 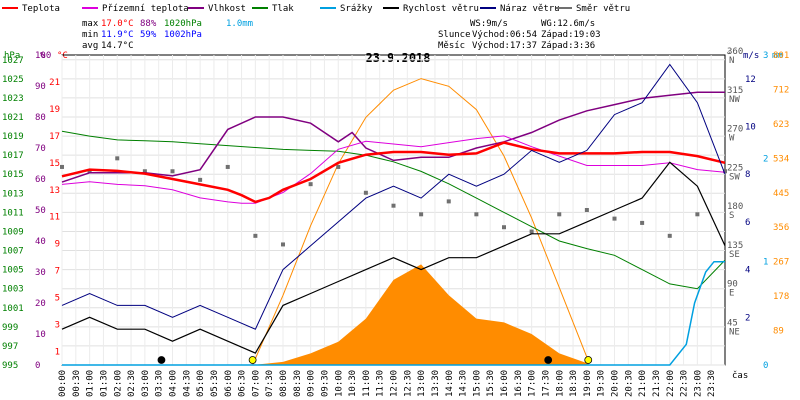 What do you see at coordinates (13, 99) in the screenshot?
I see `tick-hpa: 1023` at bounding box center [13, 99].